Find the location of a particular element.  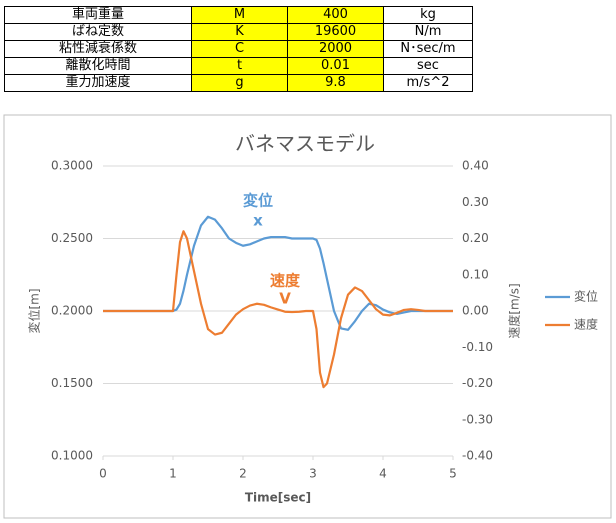

table-row: 重力加速度 g 9.8 m/s^2 is located at coordinates (238, 83).